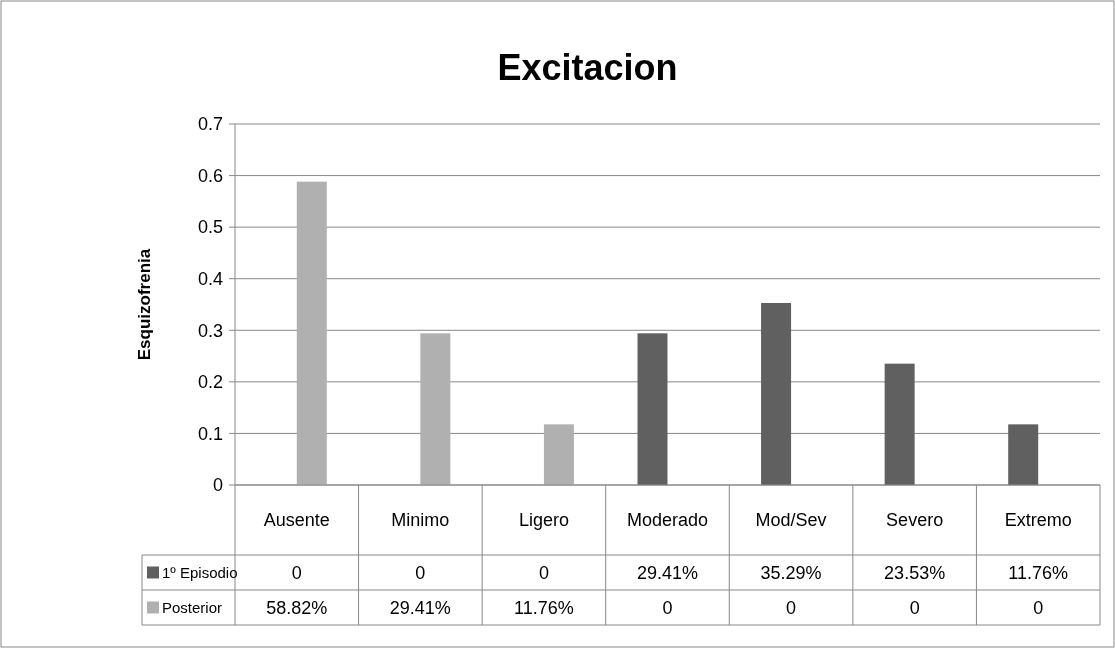 This screenshot has height=648, width=1115. I want to click on legend-label: 1º Episodio, so click(200, 572).